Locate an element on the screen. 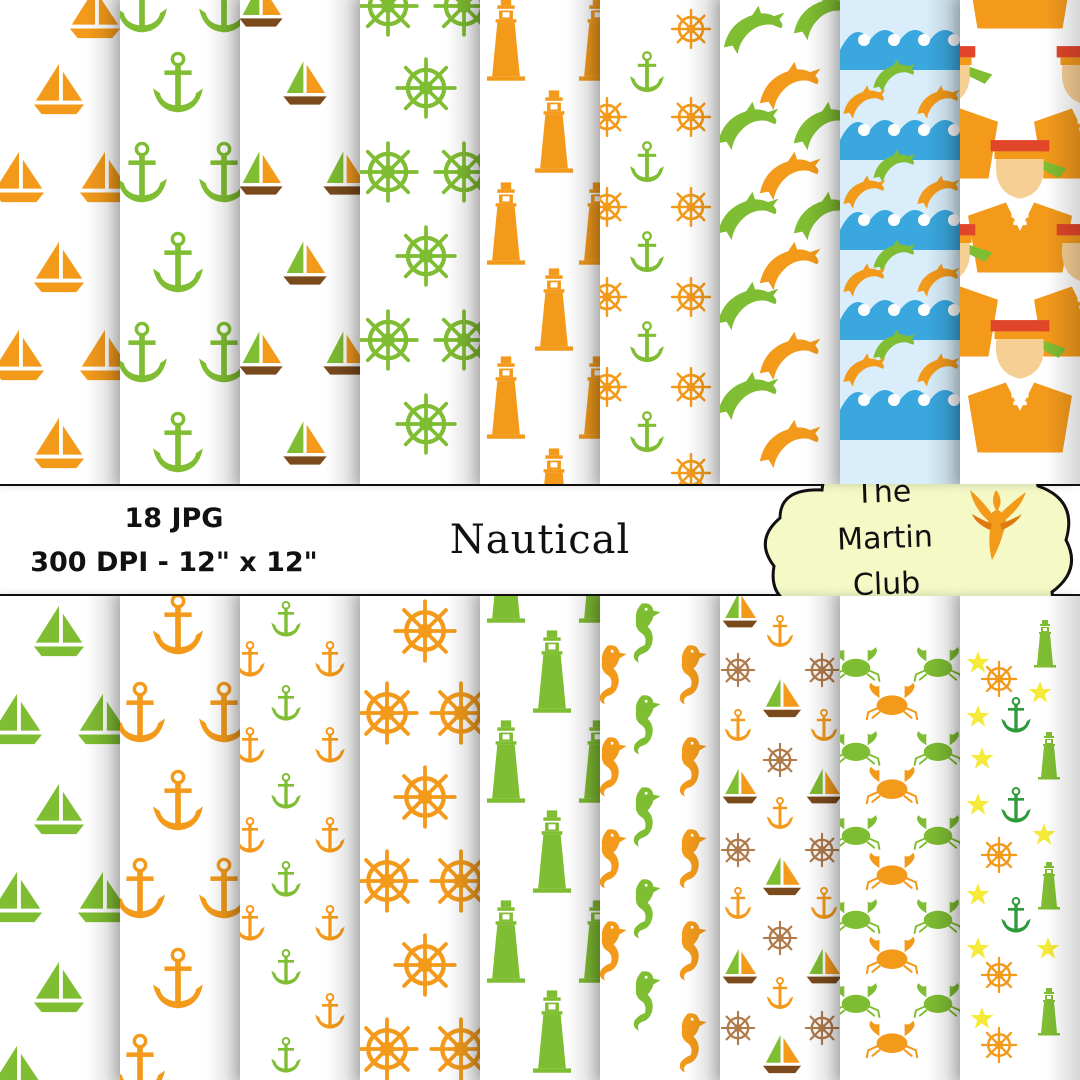  paper-anchor-green is located at coordinates (180, 242).